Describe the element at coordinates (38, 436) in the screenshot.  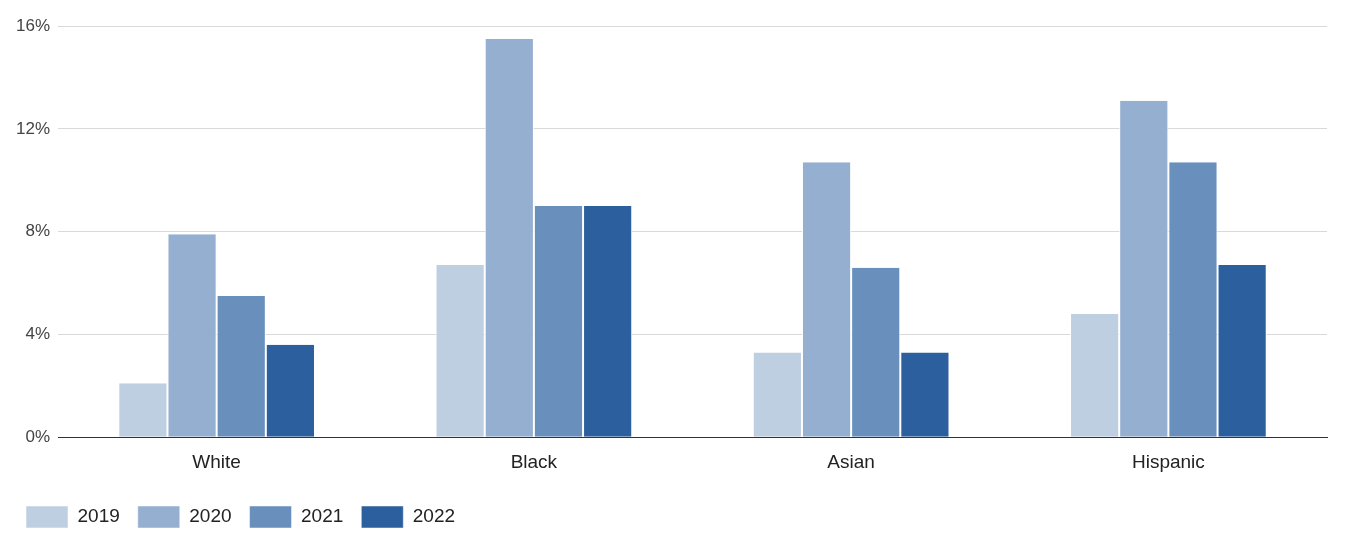
I see `y-tick-label: 0%` at that location.